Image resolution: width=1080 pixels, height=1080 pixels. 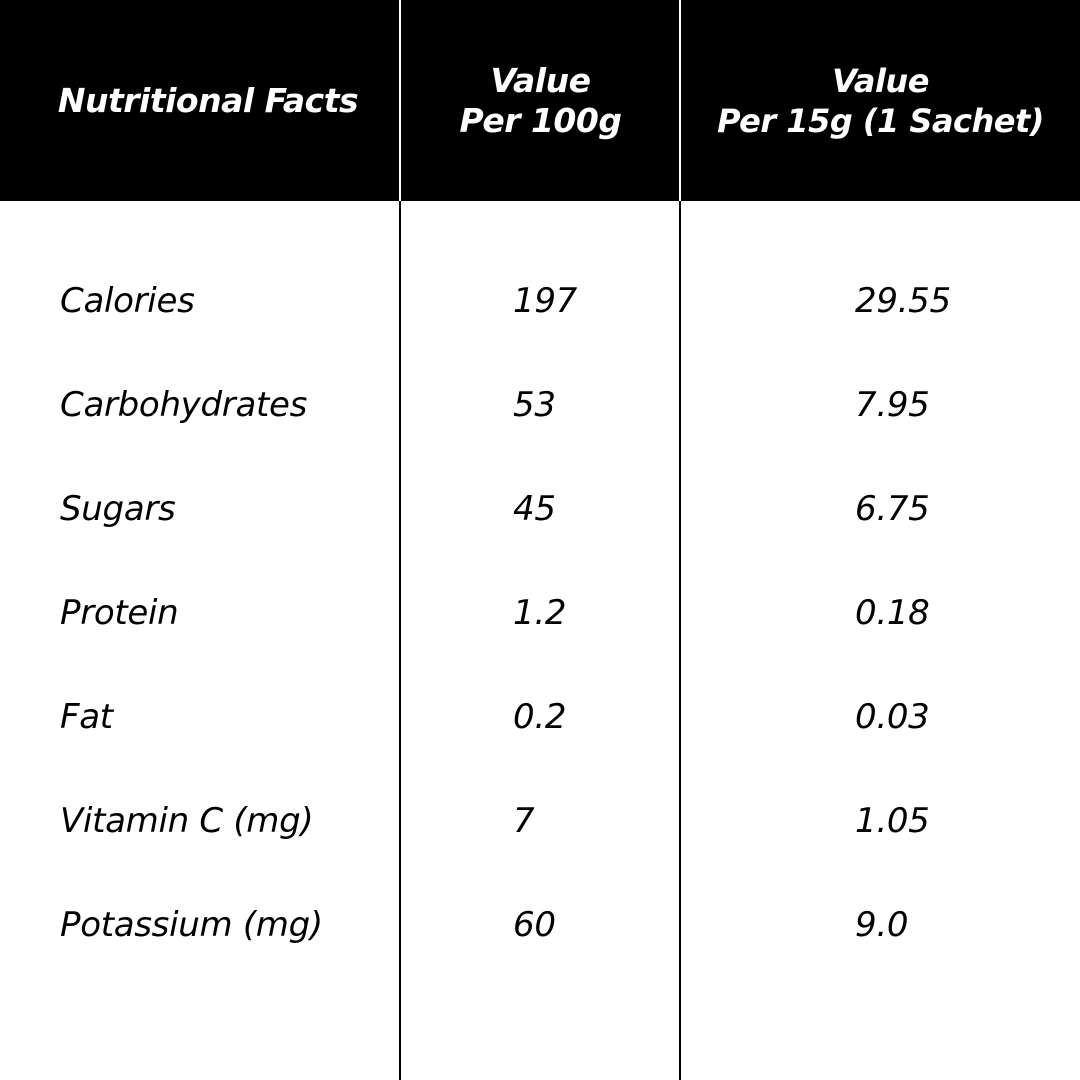 What do you see at coordinates (187, 821) in the screenshot?
I see `nutrient-name: Vitamin C (mg)` at bounding box center [187, 821].